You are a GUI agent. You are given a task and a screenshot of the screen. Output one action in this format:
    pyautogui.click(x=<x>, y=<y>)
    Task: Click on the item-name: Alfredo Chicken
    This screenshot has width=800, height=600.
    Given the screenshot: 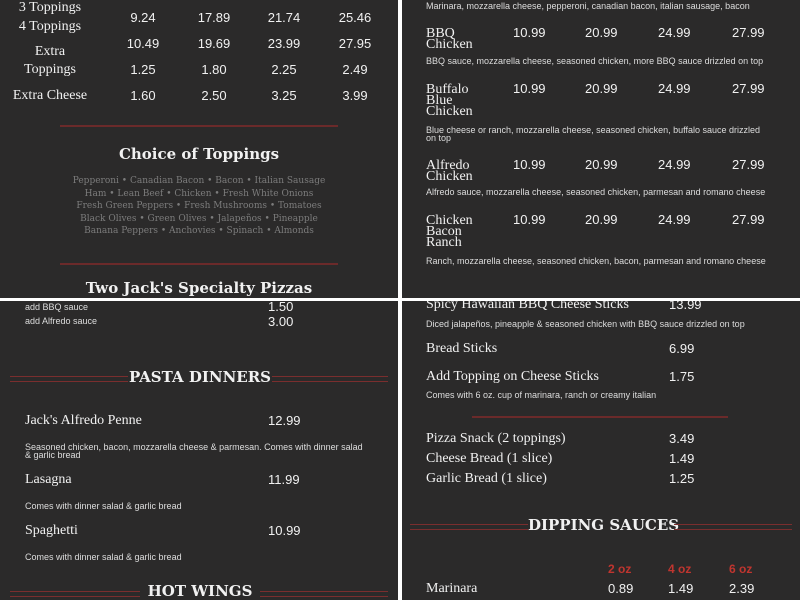 What is the action you would take?
    pyautogui.click(x=449, y=171)
    